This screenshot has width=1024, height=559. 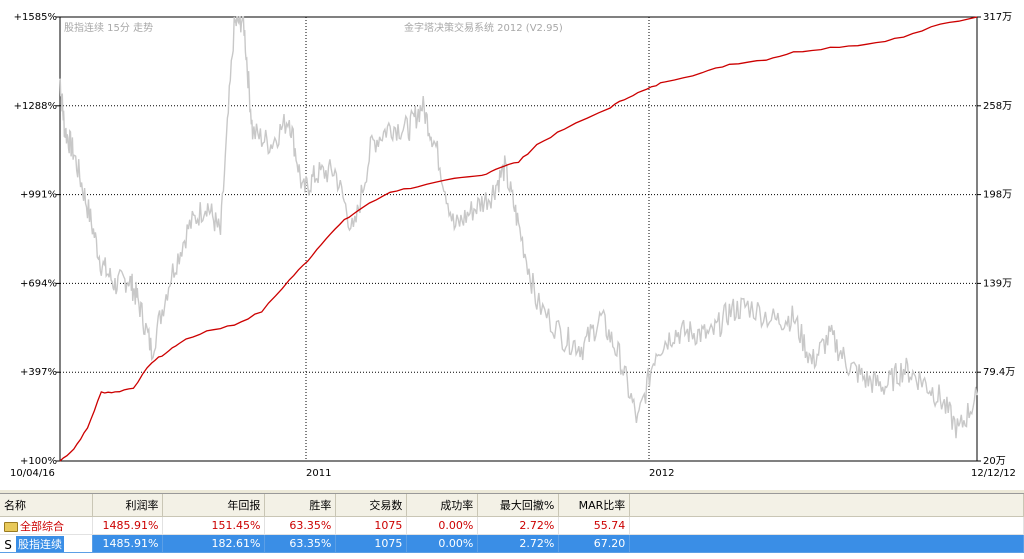 I want to click on column-header-win-rate: 胜率, so click(x=300, y=505).